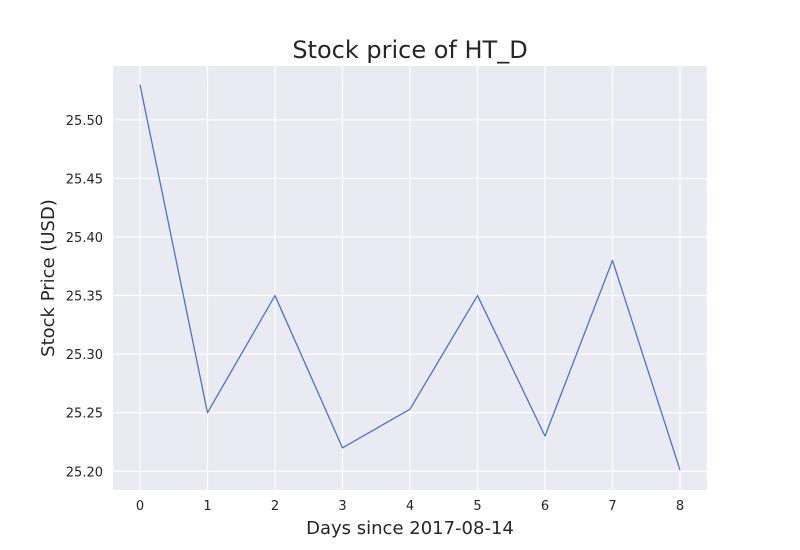  Describe the element at coordinates (612, 506) in the screenshot. I see `x-tick-label: 7` at that location.